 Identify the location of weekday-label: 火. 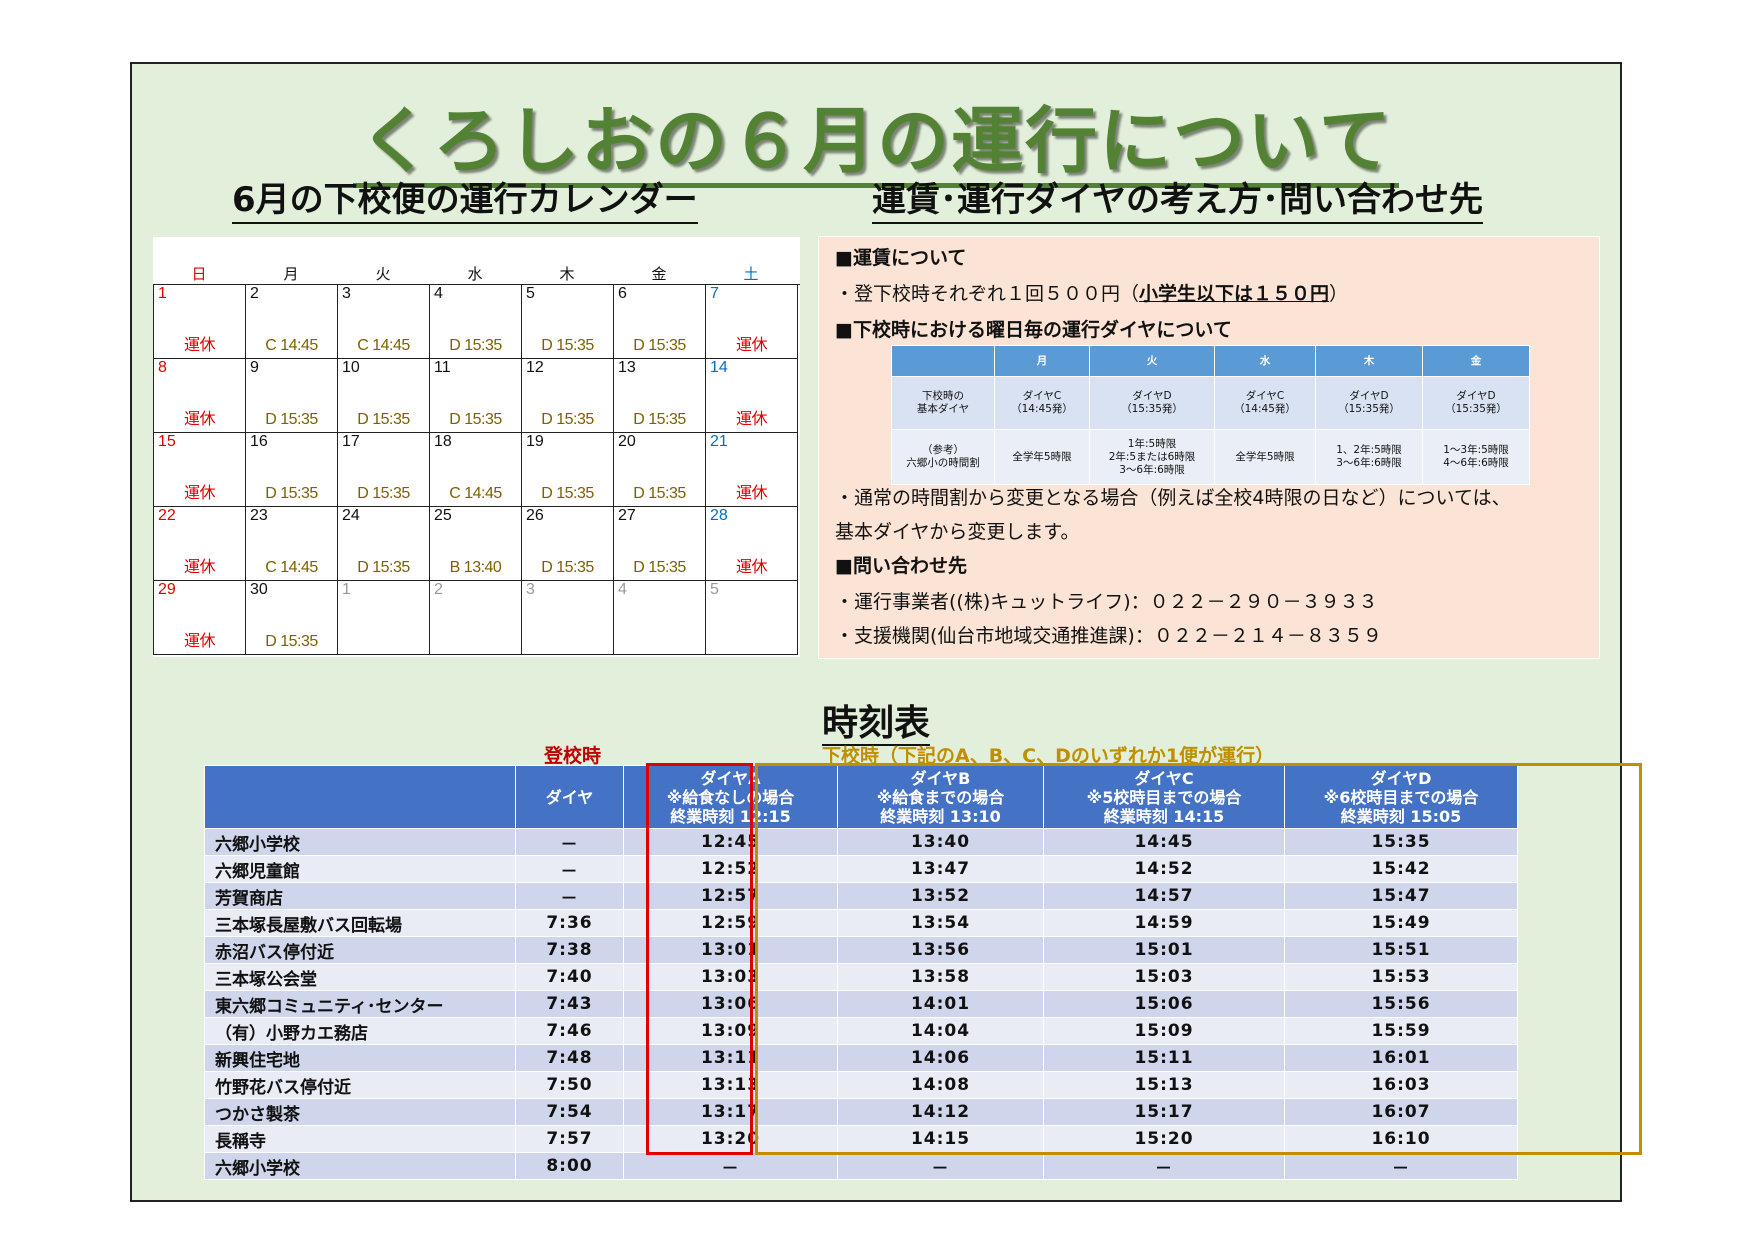
(383, 274).